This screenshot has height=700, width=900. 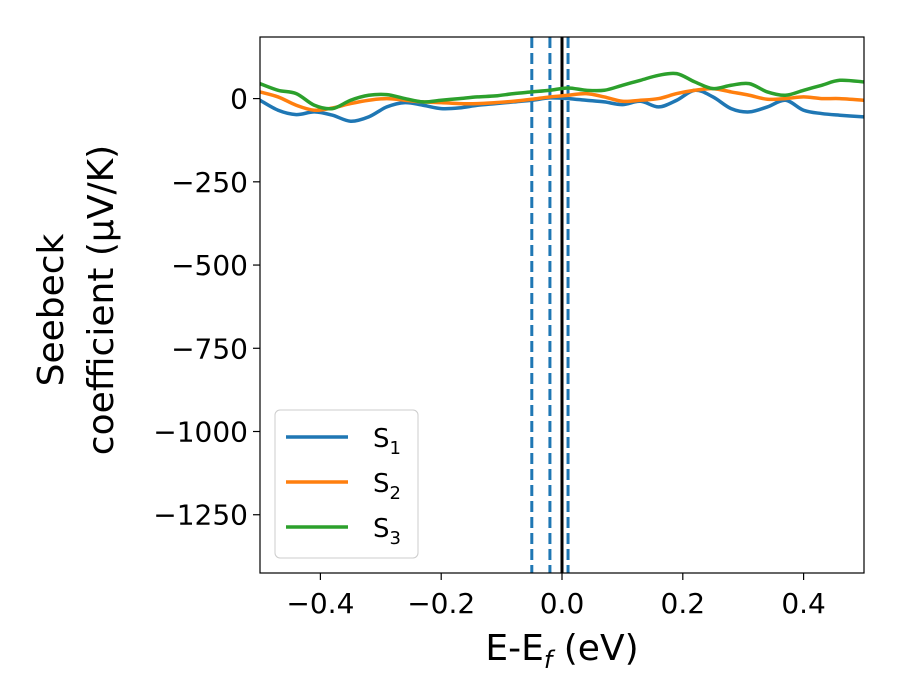 I want to click on legend-label-s3: S3, so click(x=387, y=531).